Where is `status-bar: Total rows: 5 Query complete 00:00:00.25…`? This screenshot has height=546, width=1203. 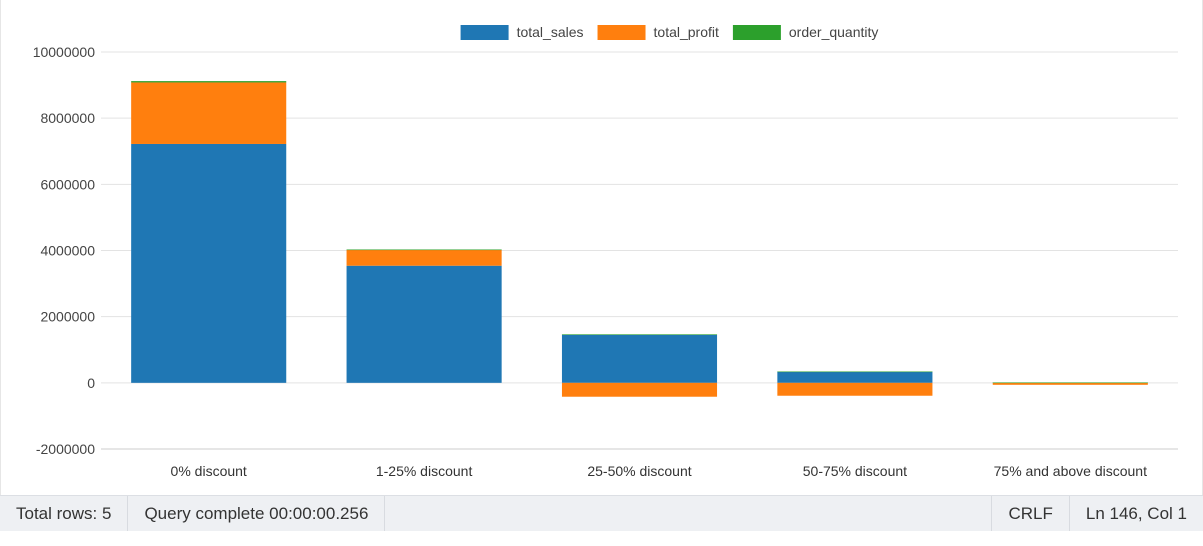 status-bar: Total rows: 5 Query complete 00:00:00.25… is located at coordinates (601, 513).